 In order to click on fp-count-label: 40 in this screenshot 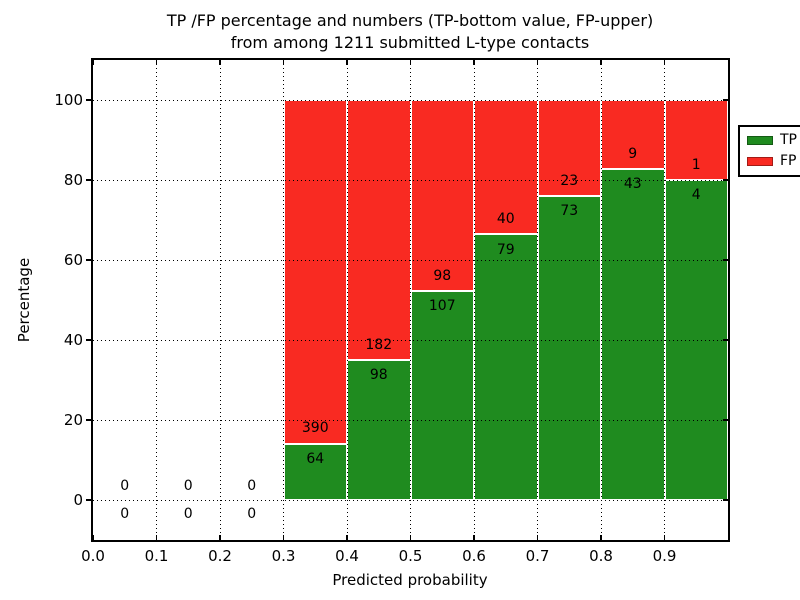, I will do `click(505, 219)`.